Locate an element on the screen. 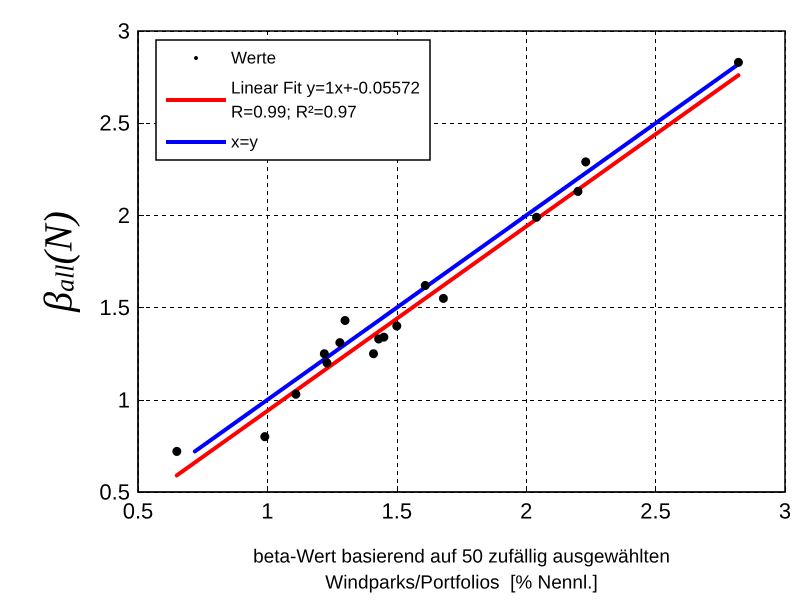 Image resolution: width=810 pixels, height=609 pixels. y-tick-label: 2.5 is located at coordinates (114, 123).